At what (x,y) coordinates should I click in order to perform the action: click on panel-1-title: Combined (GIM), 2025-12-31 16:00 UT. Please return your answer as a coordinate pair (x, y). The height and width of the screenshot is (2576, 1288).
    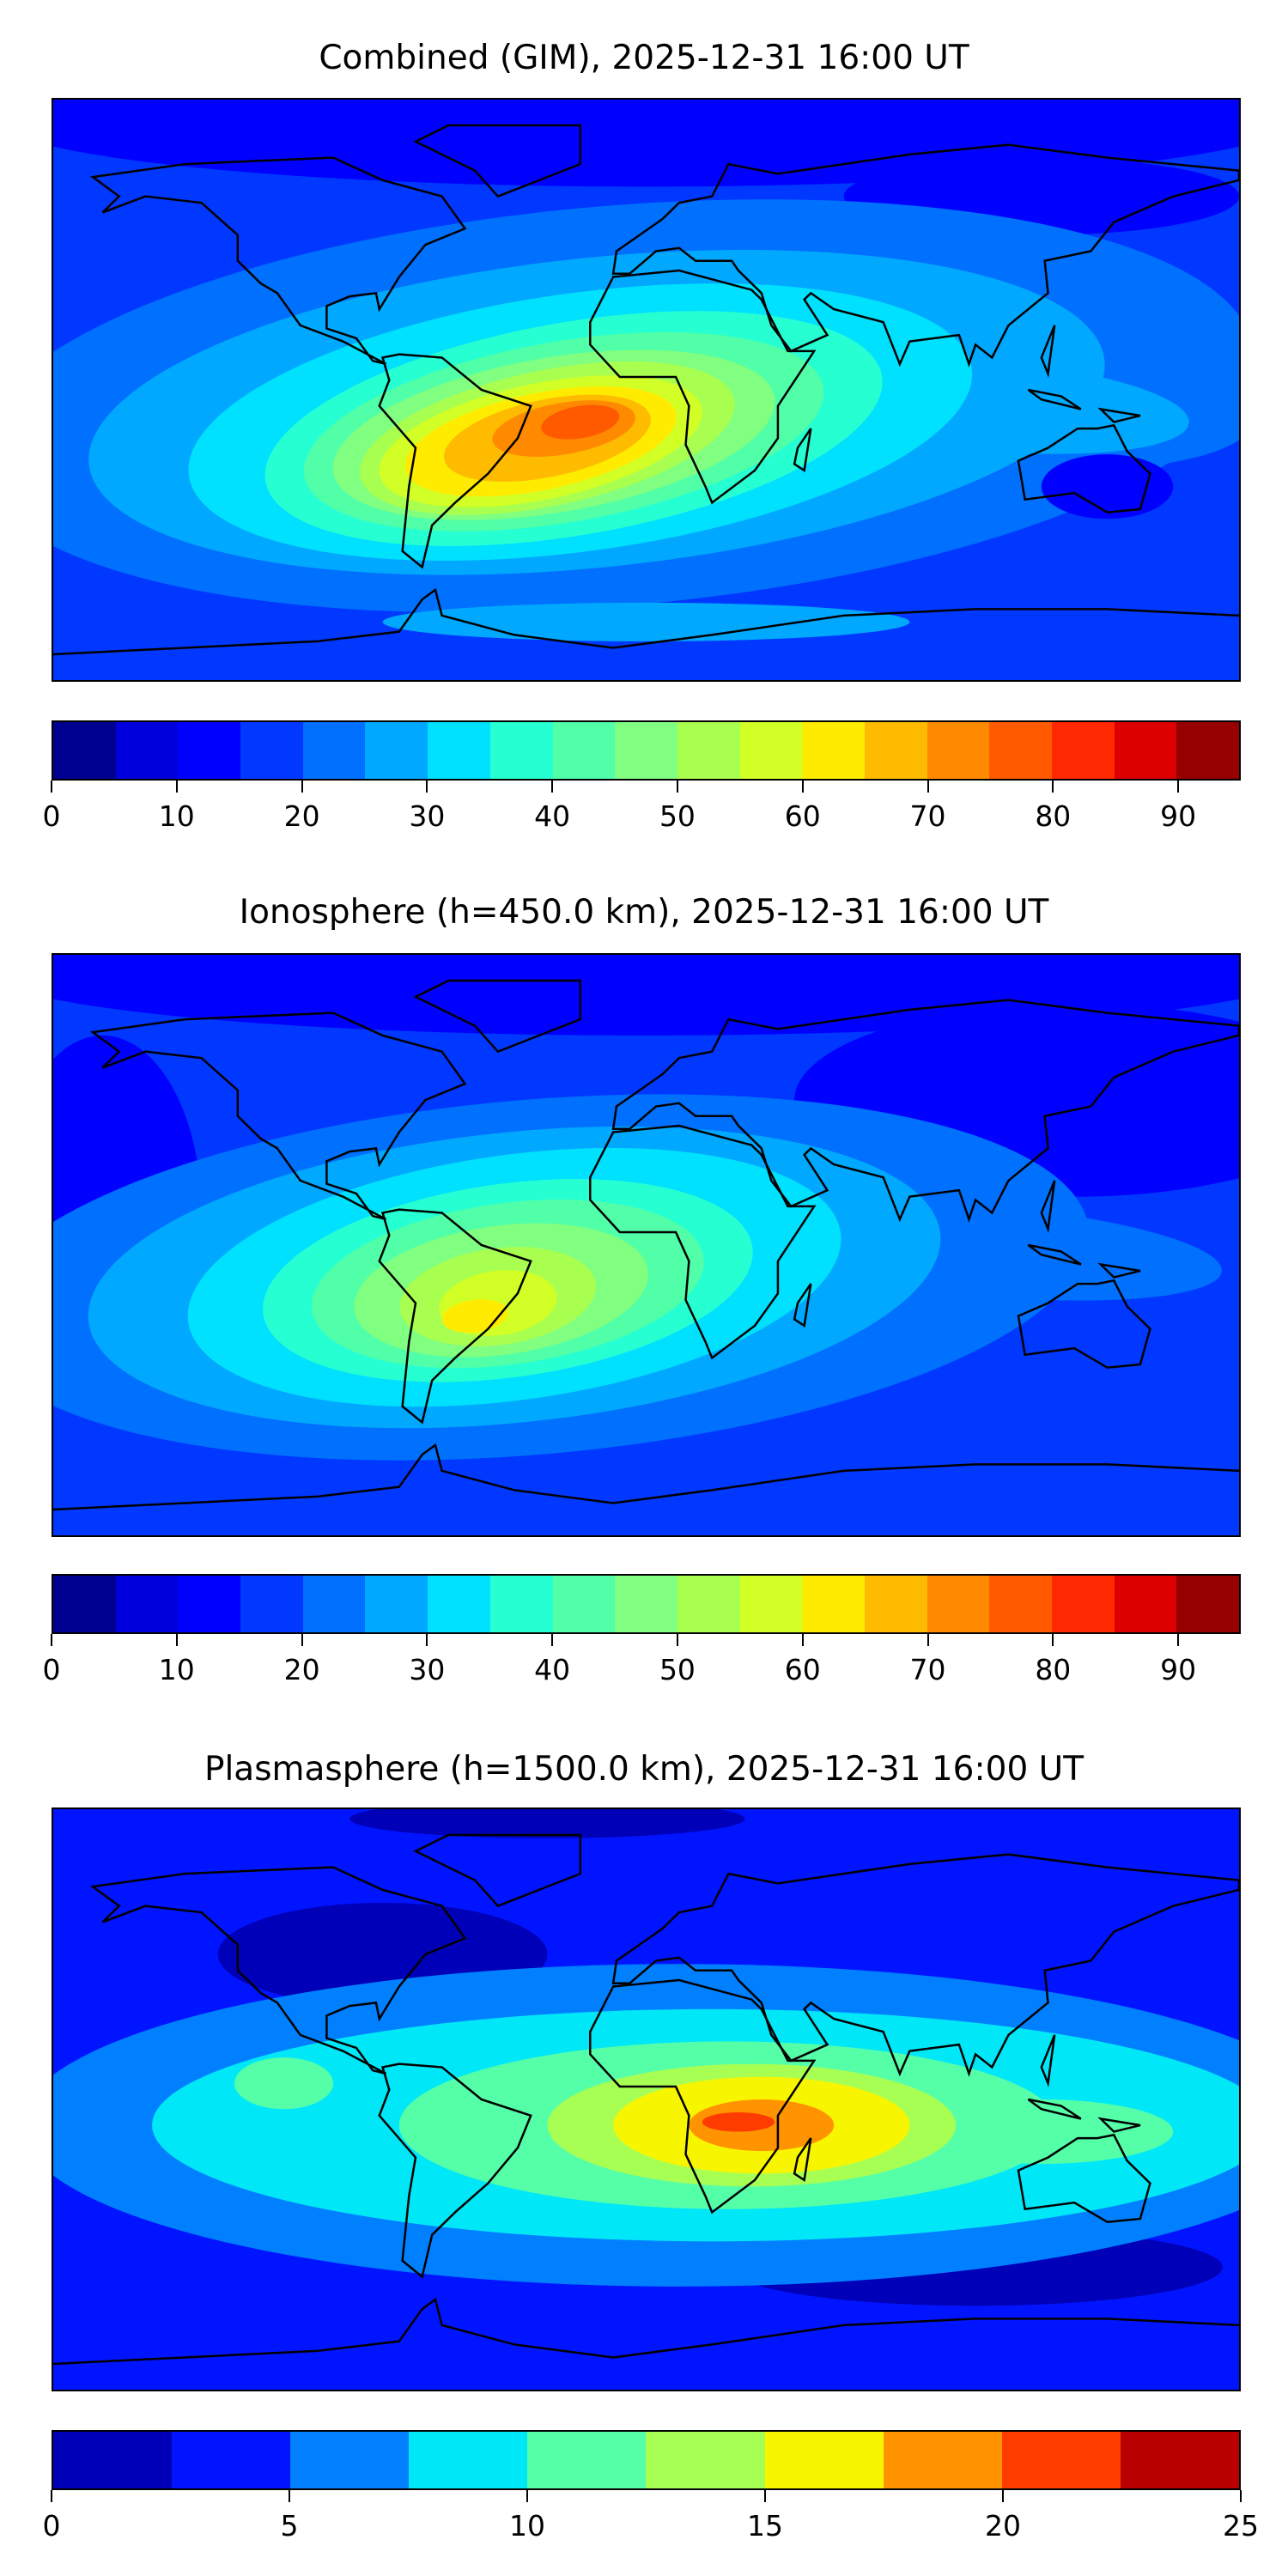
    Looking at the image, I should click on (644, 58).